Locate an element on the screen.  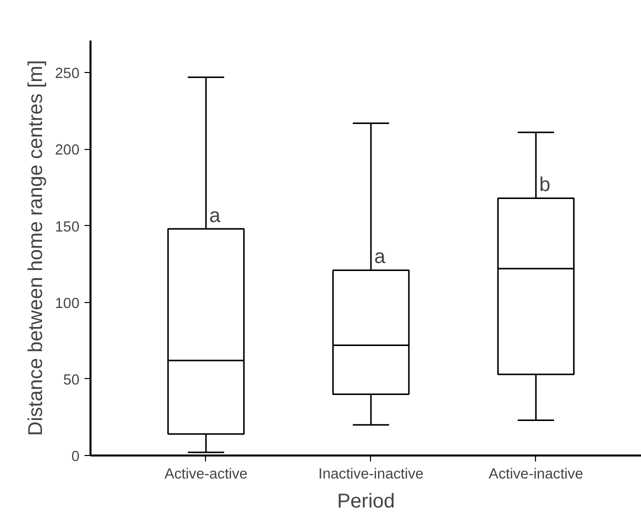
y-tick-label: 50 is located at coordinates (71, 380).